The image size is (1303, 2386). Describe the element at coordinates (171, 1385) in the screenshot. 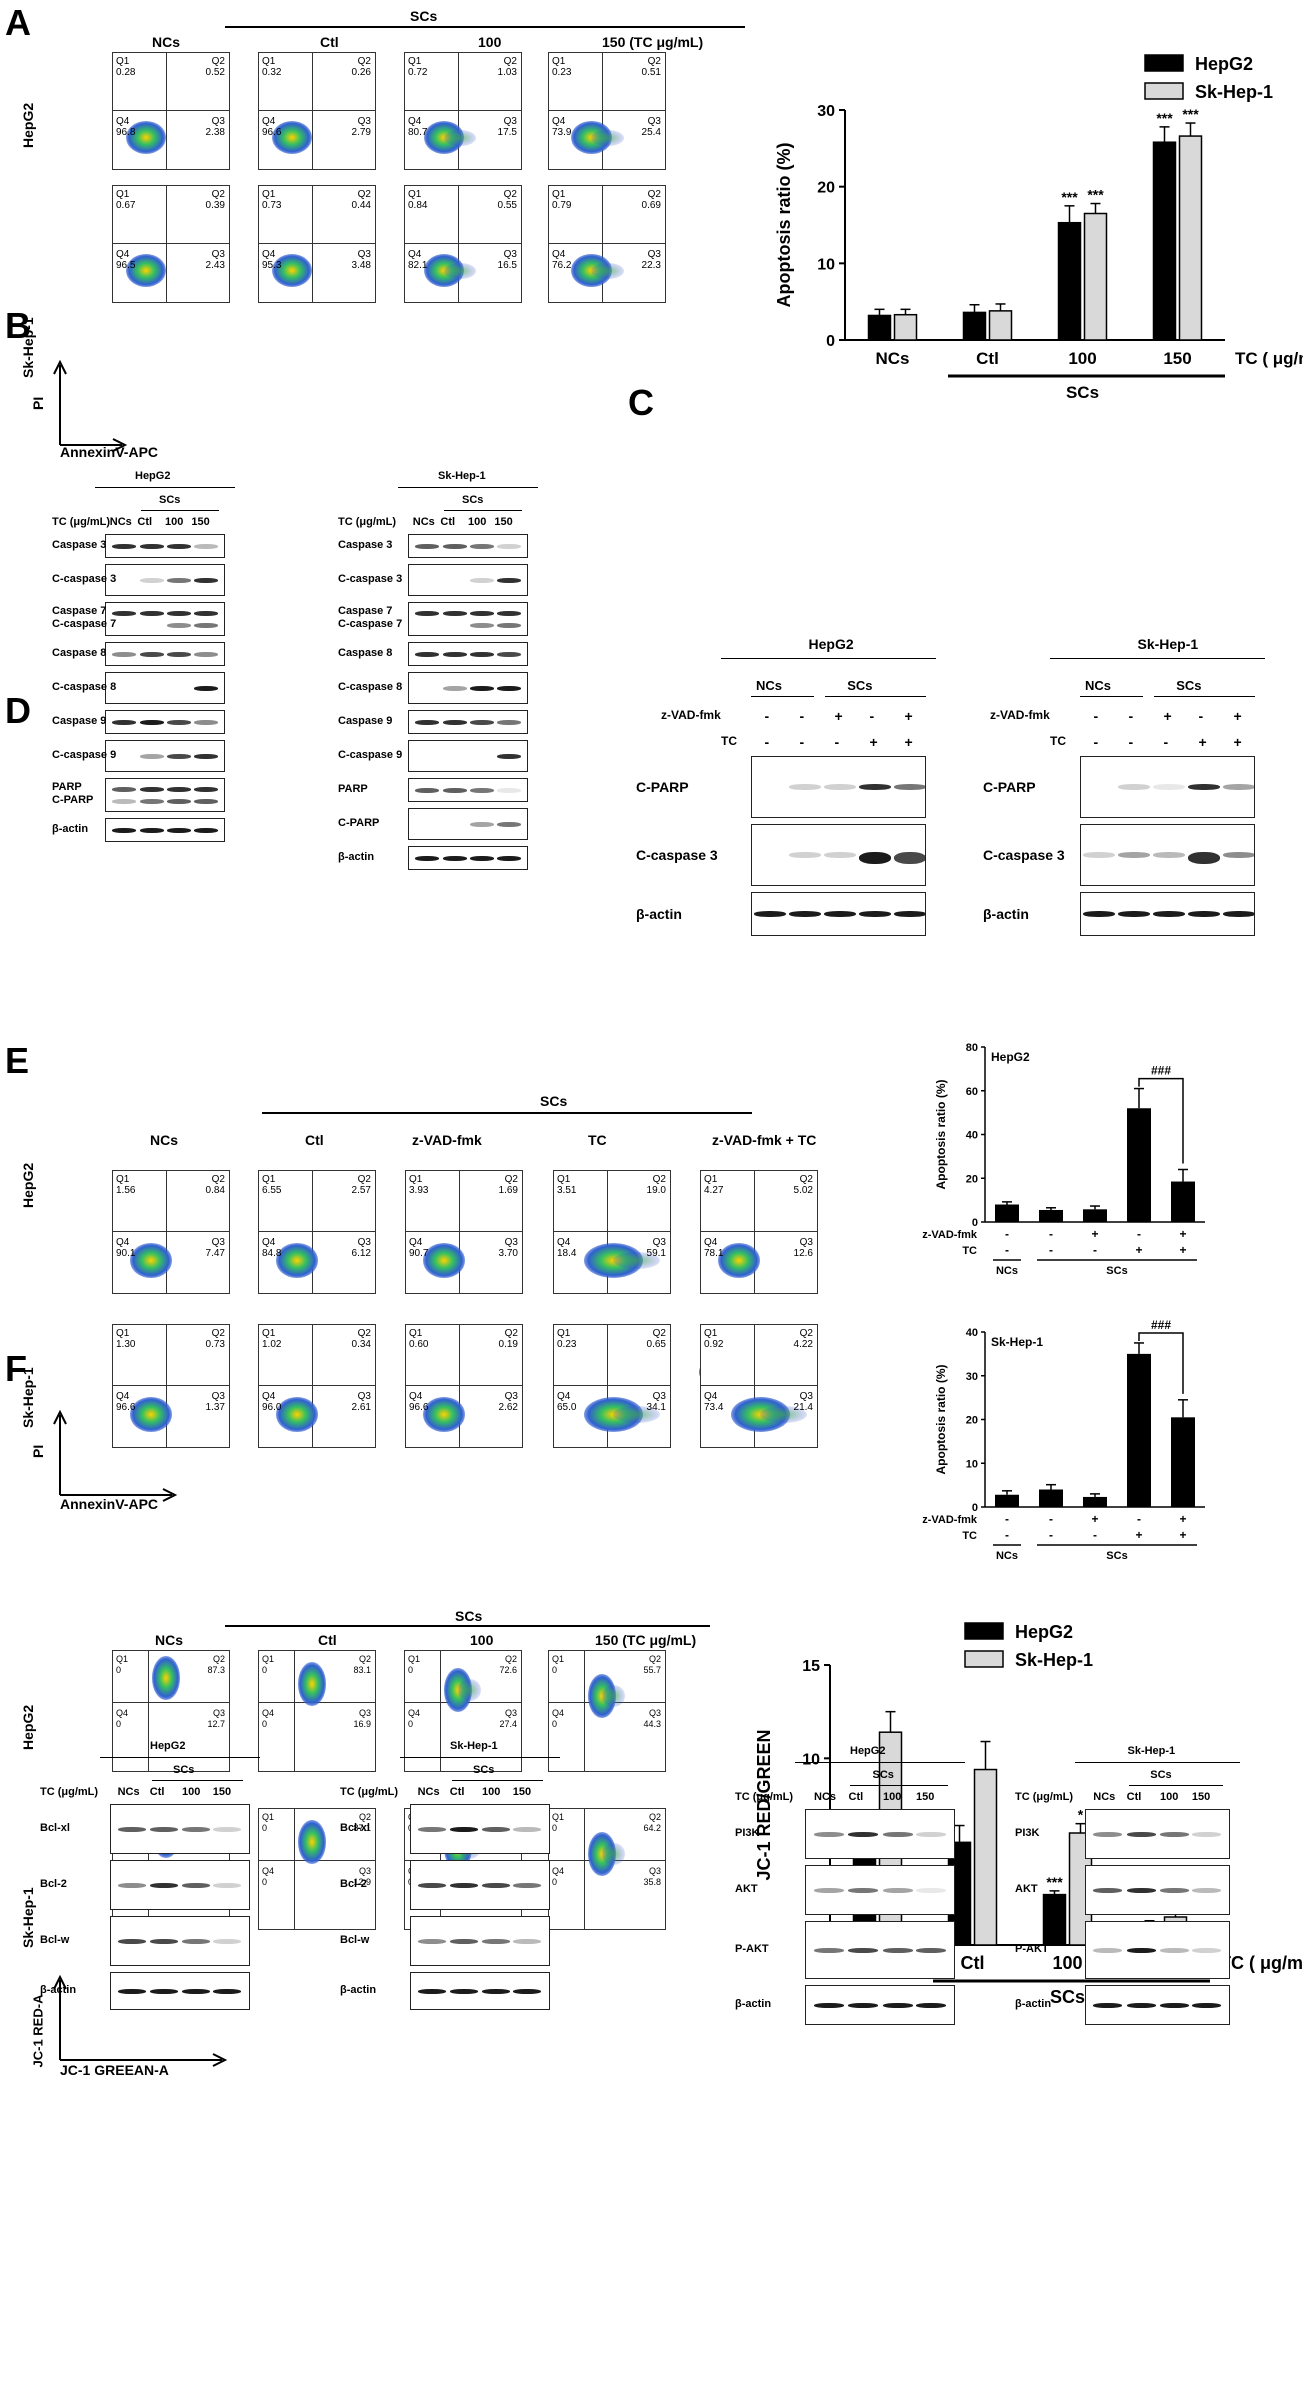

I see `gate-hline` at that location.